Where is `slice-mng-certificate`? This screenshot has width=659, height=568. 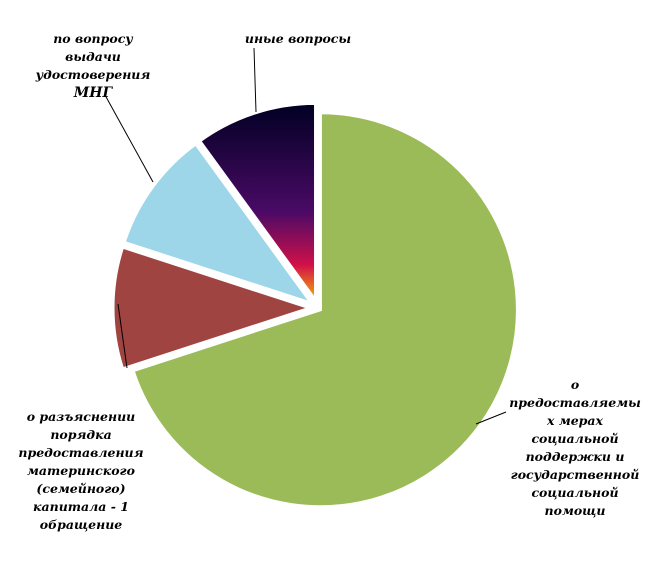 slice-mng-certificate is located at coordinates (219, 224).